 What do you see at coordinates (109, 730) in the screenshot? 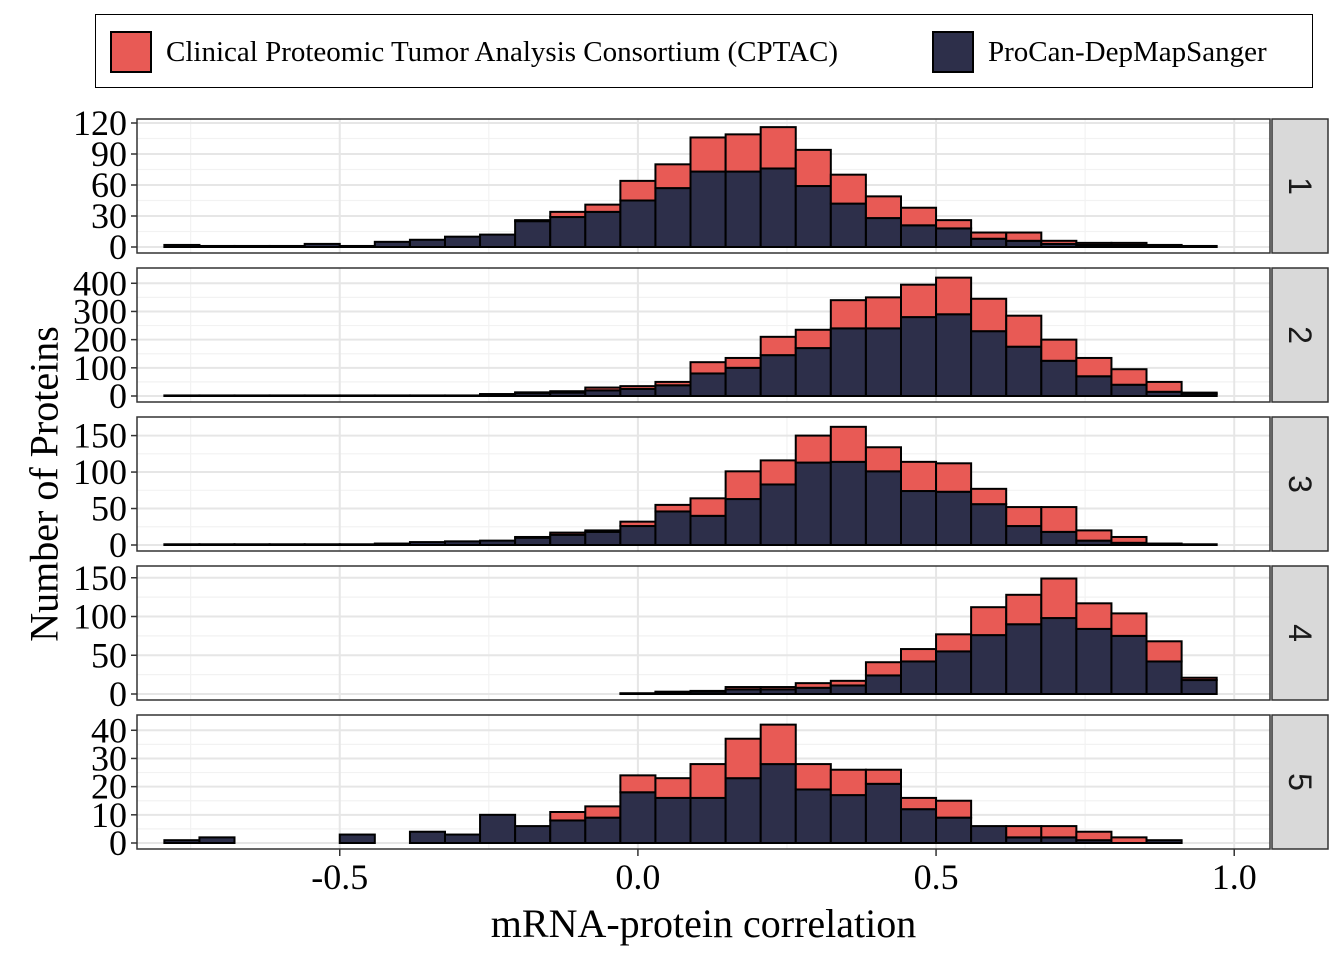
I see `y-tick-label: 40` at bounding box center [109, 730].